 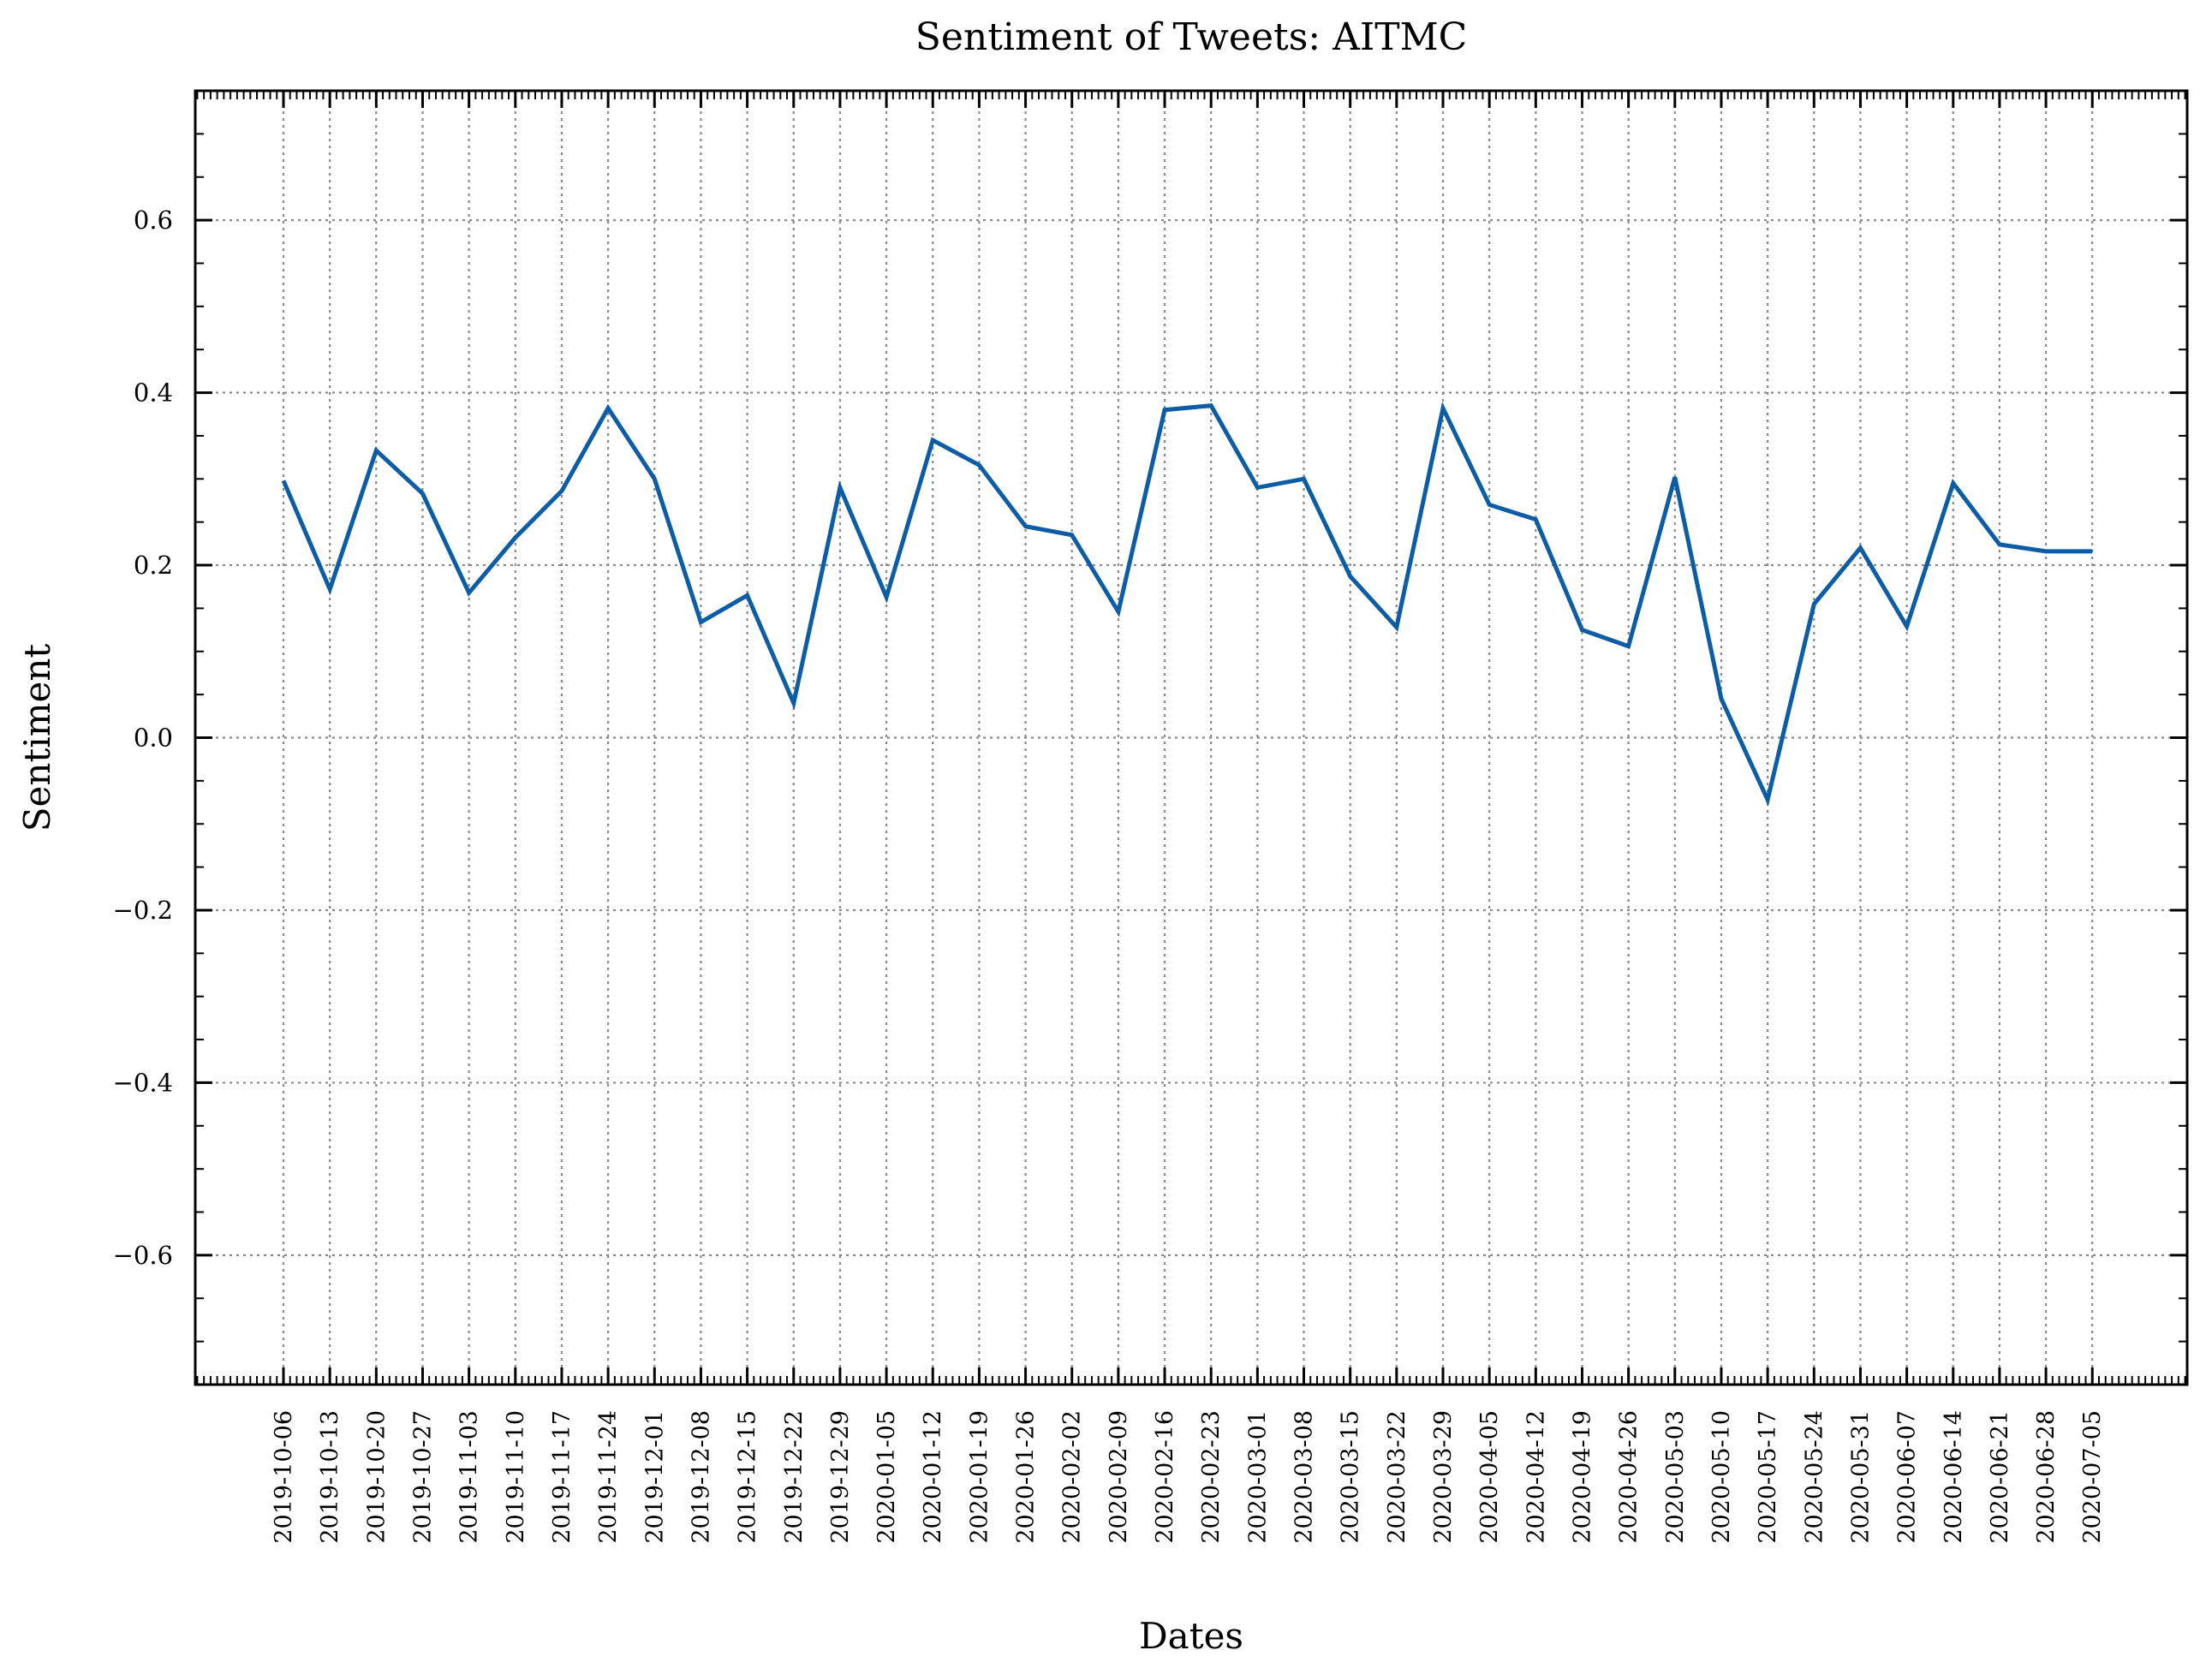 I want to click on x-tick-label: 2019-12-08, so click(x=701, y=1477).